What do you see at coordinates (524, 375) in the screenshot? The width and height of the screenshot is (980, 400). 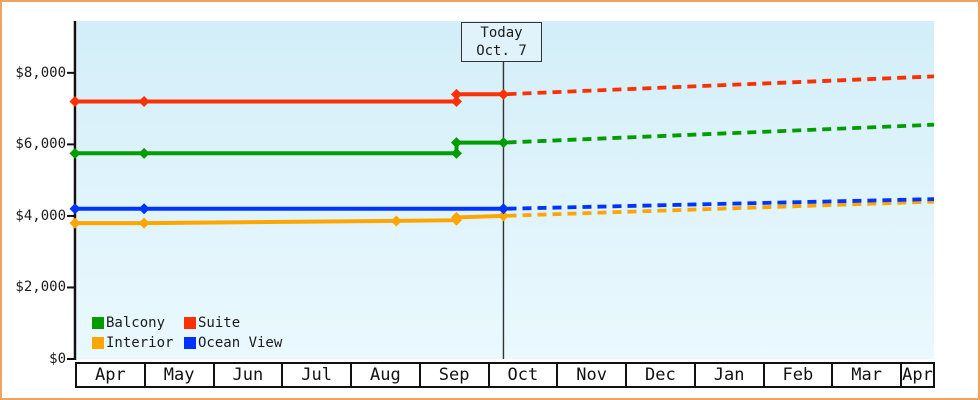 I see `month-cell-oct: Oct` at bounding box center [524, 375].